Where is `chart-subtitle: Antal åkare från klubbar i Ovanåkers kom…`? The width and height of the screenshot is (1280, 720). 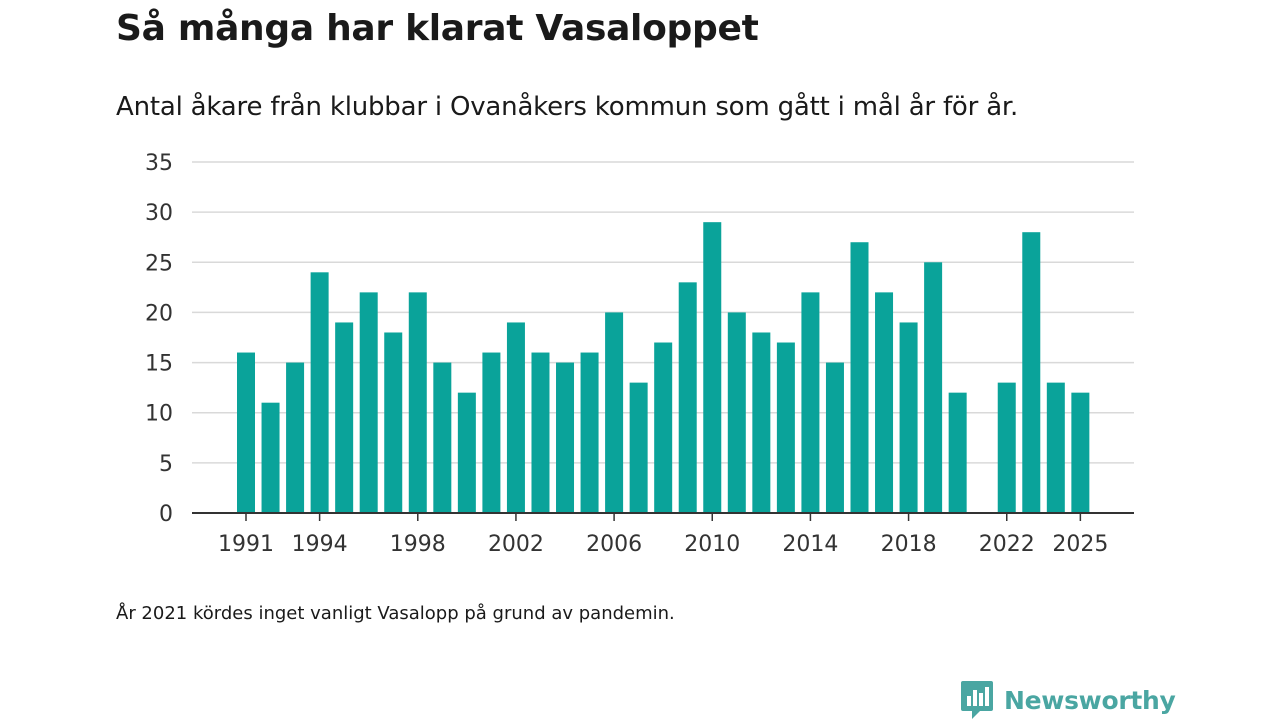
chart-subtitle: Antal åkare från klubbar i Ovanåkers kom… is located at coordinates (567, 107).